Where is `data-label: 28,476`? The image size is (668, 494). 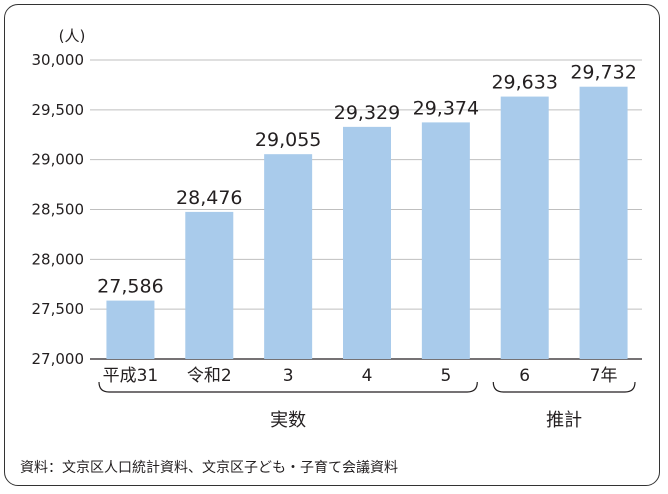 data-label: 28,476 is located at coordinates (209, 198).